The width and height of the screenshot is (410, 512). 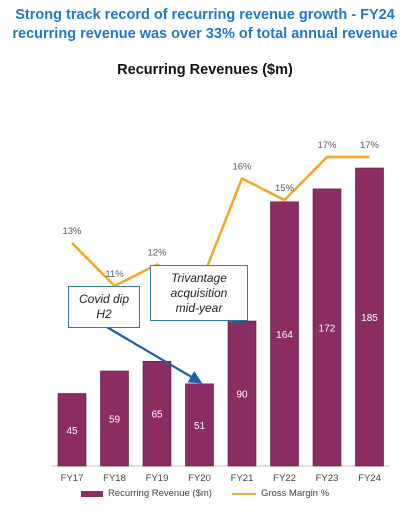 I want to click on bar-value-label: 164, so click(x=284, y=335).